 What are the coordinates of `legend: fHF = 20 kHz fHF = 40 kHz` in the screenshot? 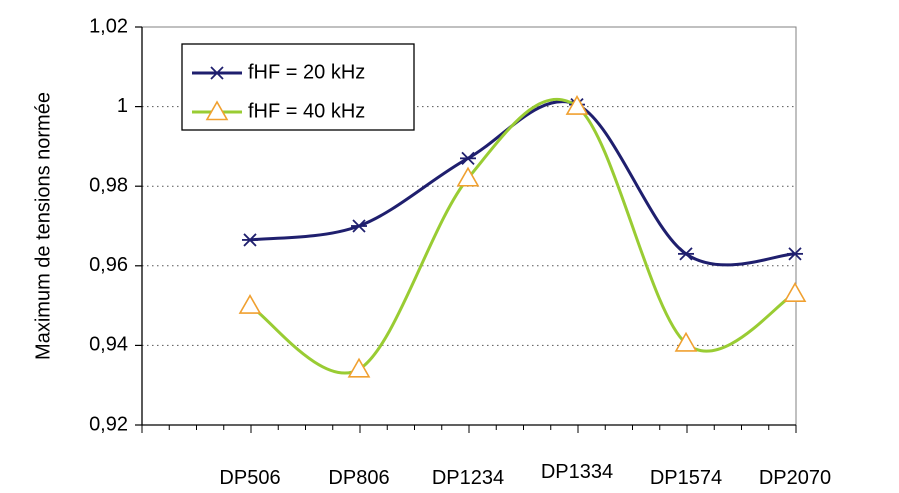 It's located at (298, 87).